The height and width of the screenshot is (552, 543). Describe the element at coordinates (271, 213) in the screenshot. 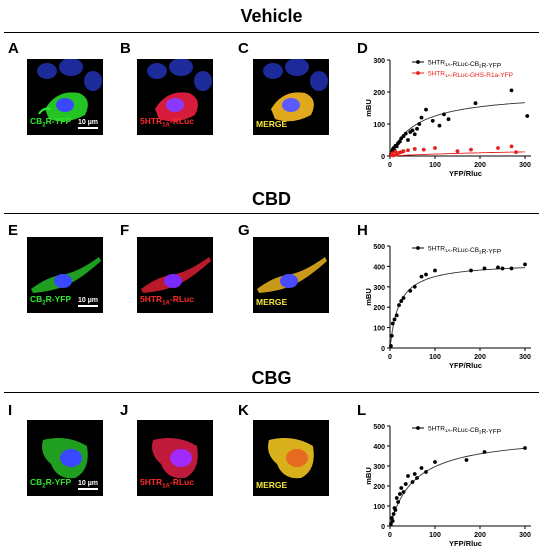

I see `divider-cbd` at that location.